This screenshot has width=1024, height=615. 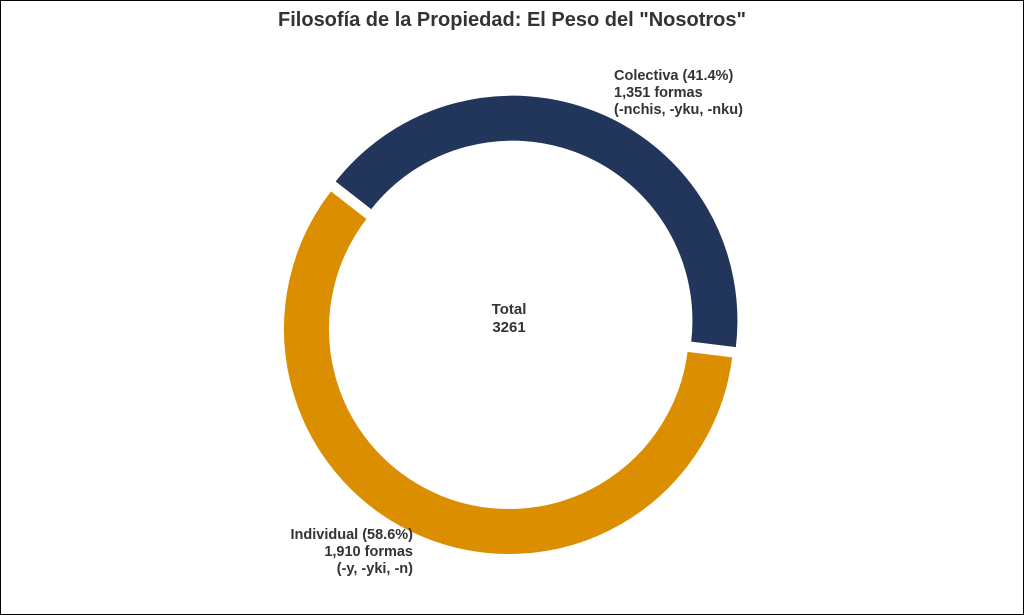 I want to click on label-line: Colectiva (41.4%), so click(x=674, y=76).